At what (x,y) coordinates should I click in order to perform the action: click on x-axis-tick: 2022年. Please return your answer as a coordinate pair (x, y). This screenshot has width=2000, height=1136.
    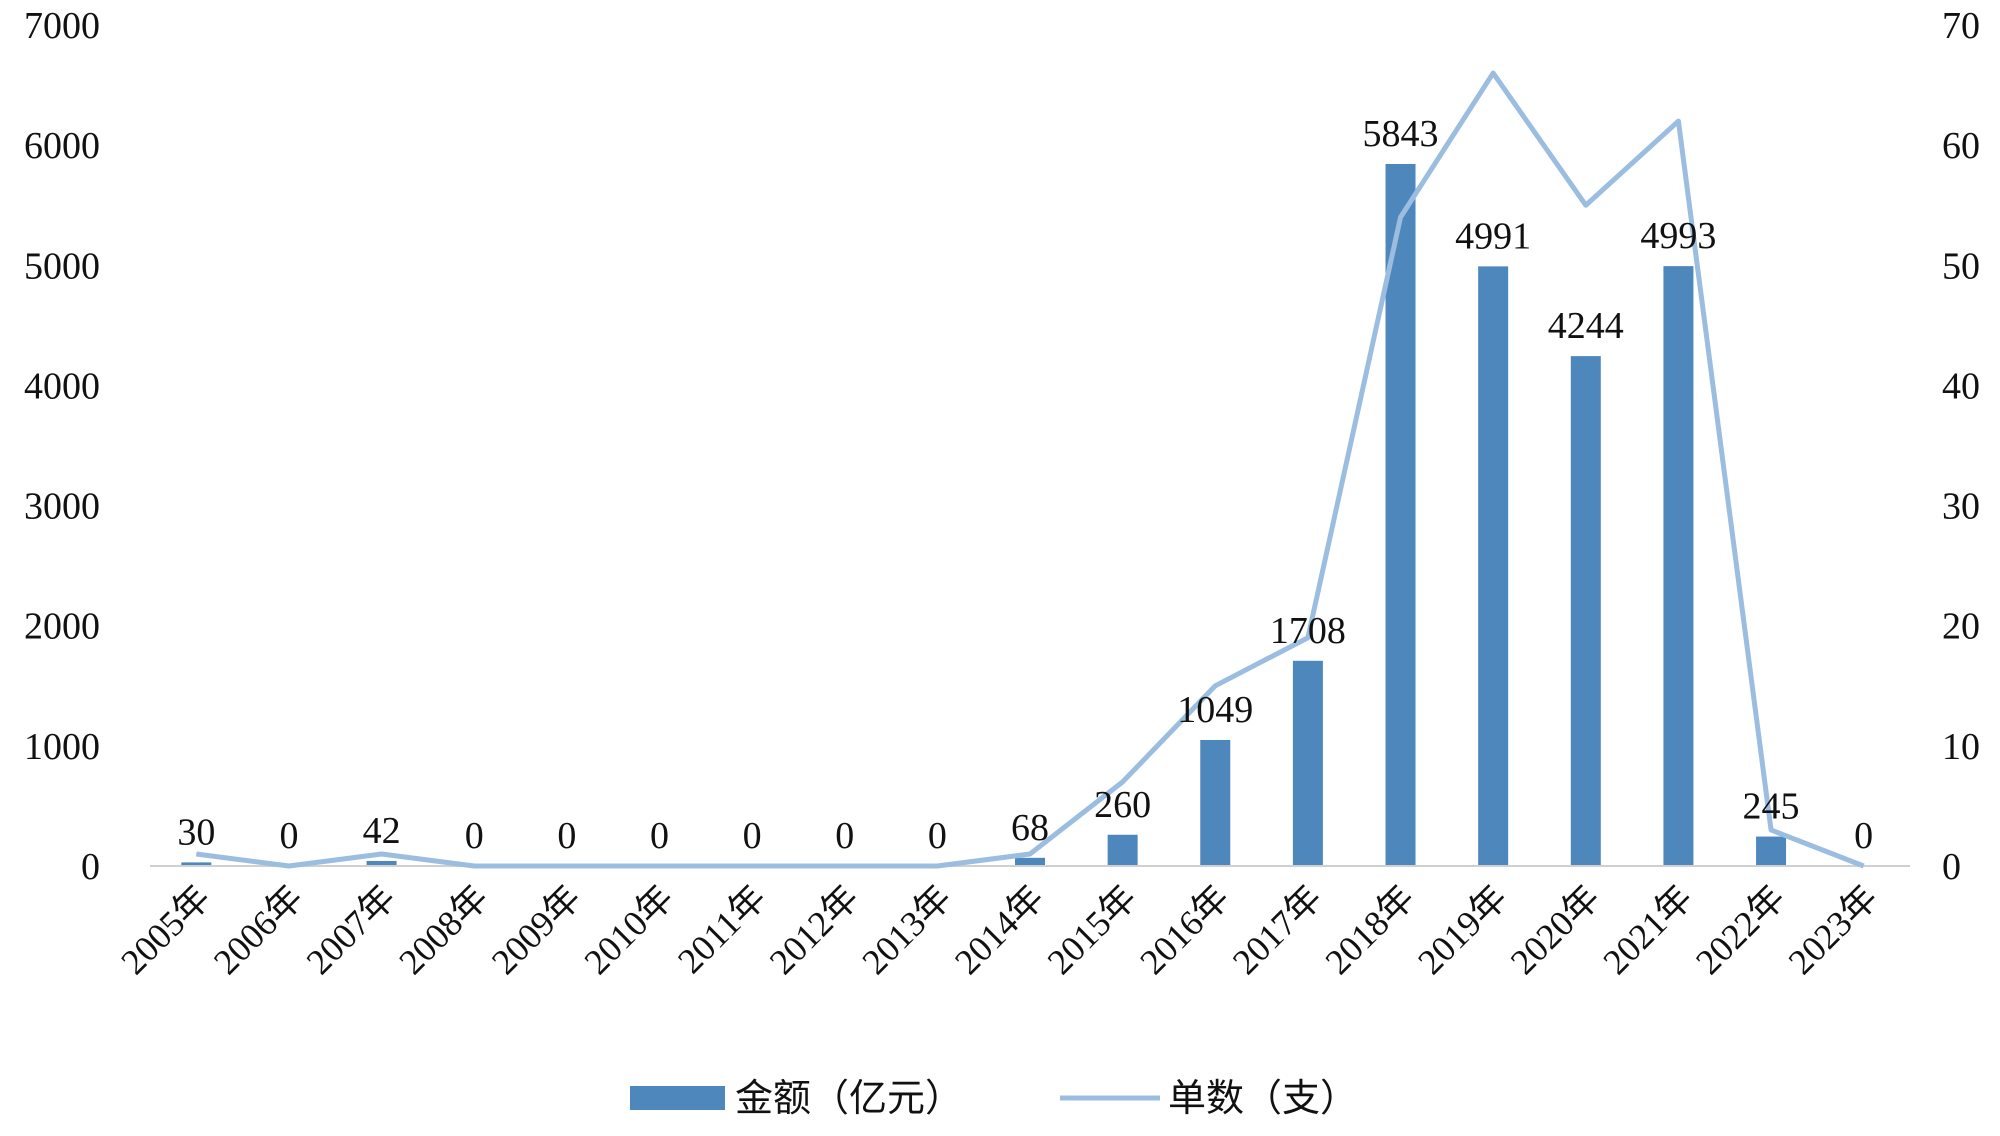
    Looking at the image, I should click on (1740, 929).